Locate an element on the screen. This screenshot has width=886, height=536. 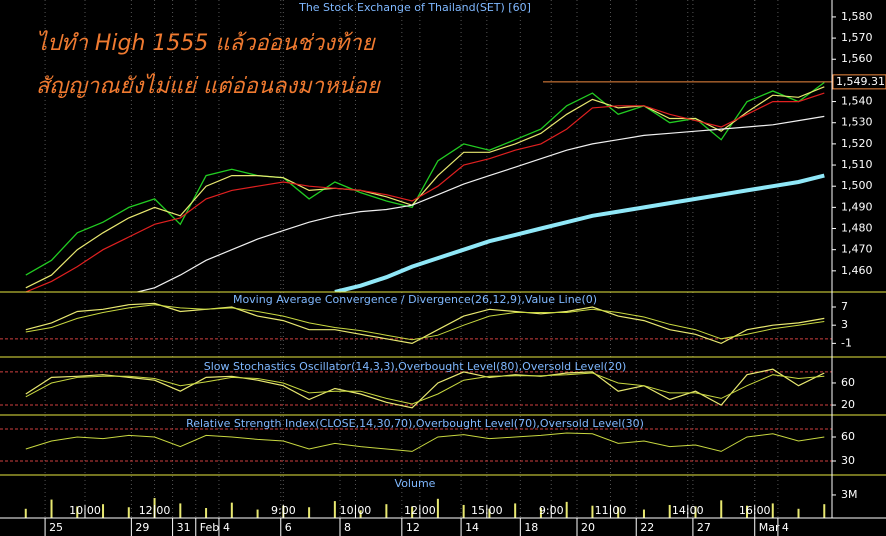
y-tick-label: 1,500 is located at coordinates (857, 185).